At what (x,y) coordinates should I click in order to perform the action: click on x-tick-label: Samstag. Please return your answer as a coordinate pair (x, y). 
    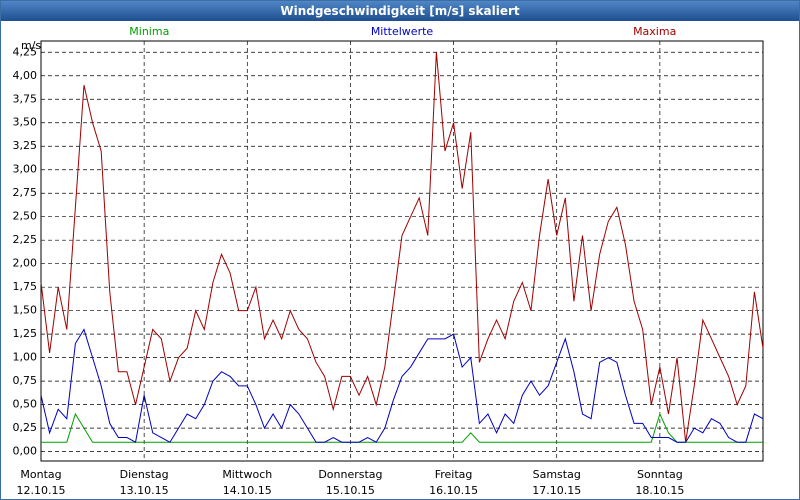
    Looking at the image, I should click on (557, 474).